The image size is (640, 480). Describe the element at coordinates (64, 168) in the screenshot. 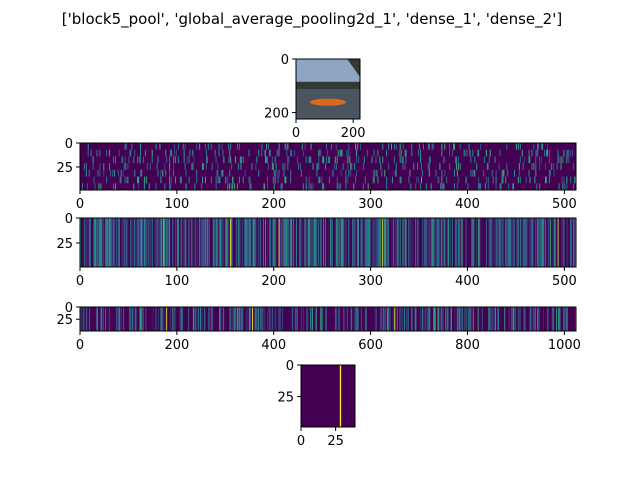

I see `y-tick-label: 25` at that location.